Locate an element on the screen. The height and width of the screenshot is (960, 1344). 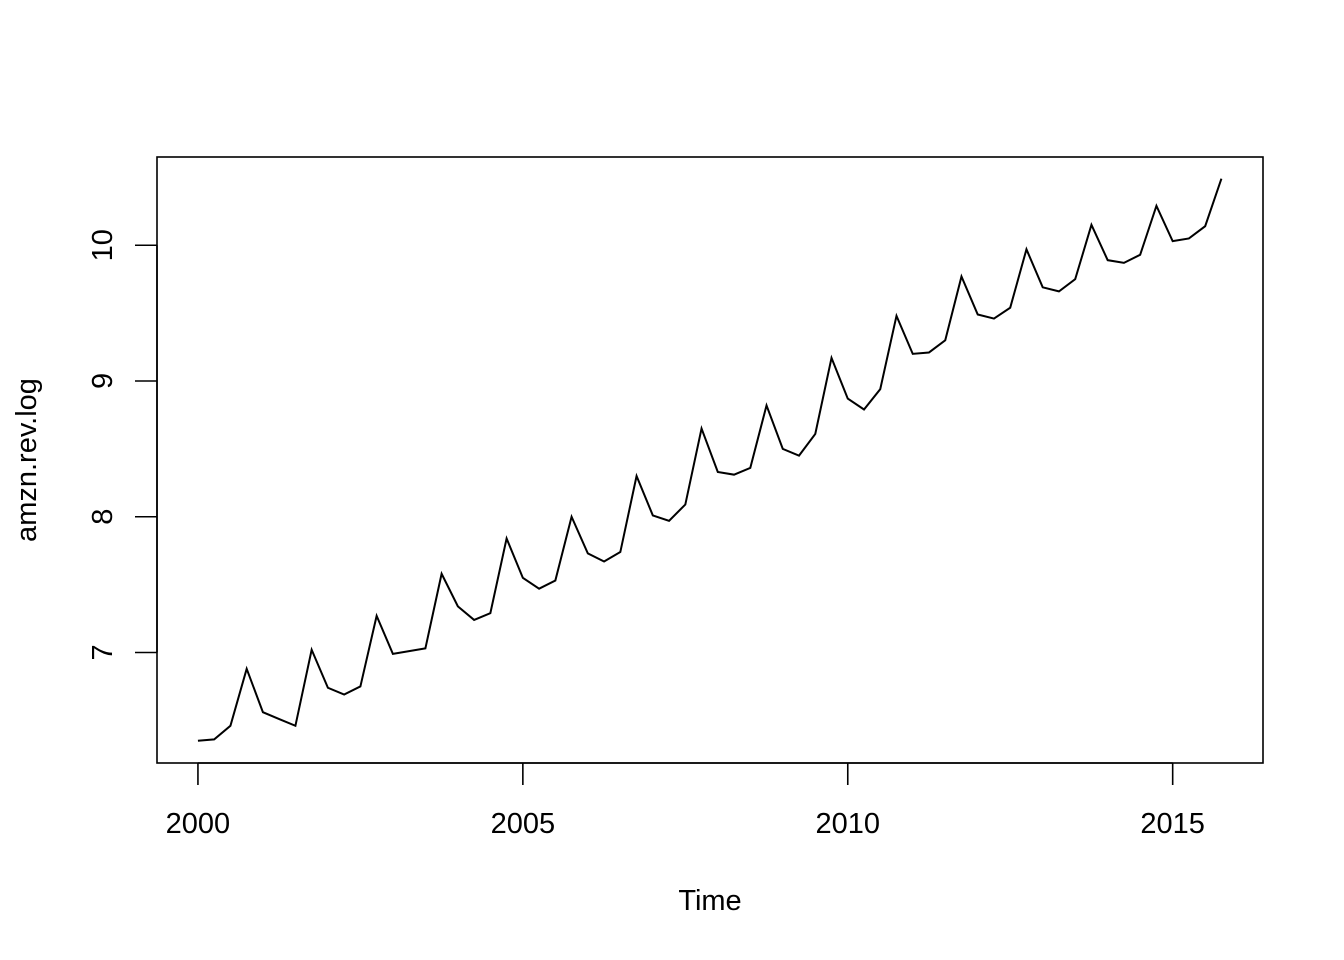
y-tick-label: 10 is located at coordinates (103, 245).